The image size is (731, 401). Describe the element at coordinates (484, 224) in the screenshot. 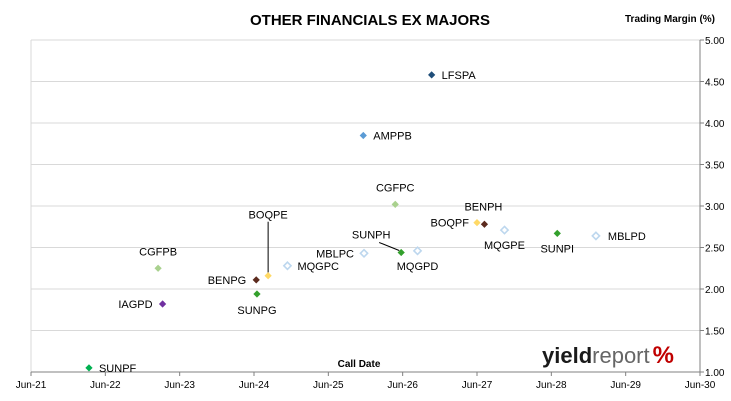

I see `data-point-benph` at that location.